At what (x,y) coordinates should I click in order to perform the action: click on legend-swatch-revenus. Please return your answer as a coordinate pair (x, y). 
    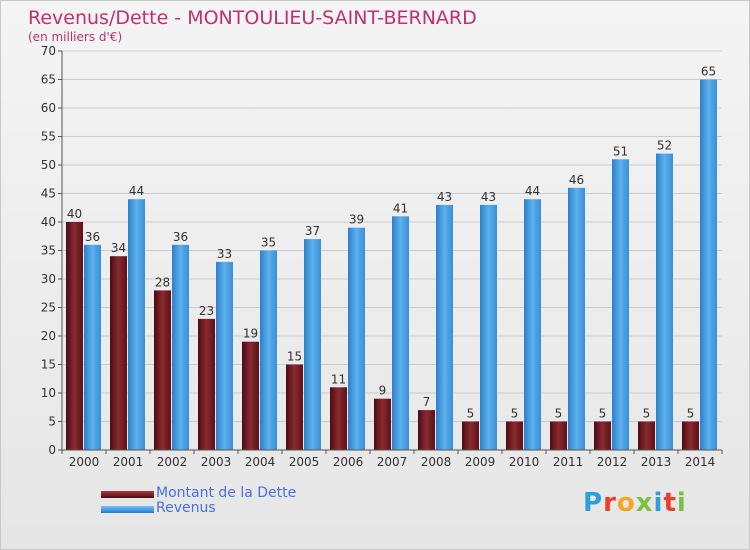
    Looking at the image, I should click on (127, 509).